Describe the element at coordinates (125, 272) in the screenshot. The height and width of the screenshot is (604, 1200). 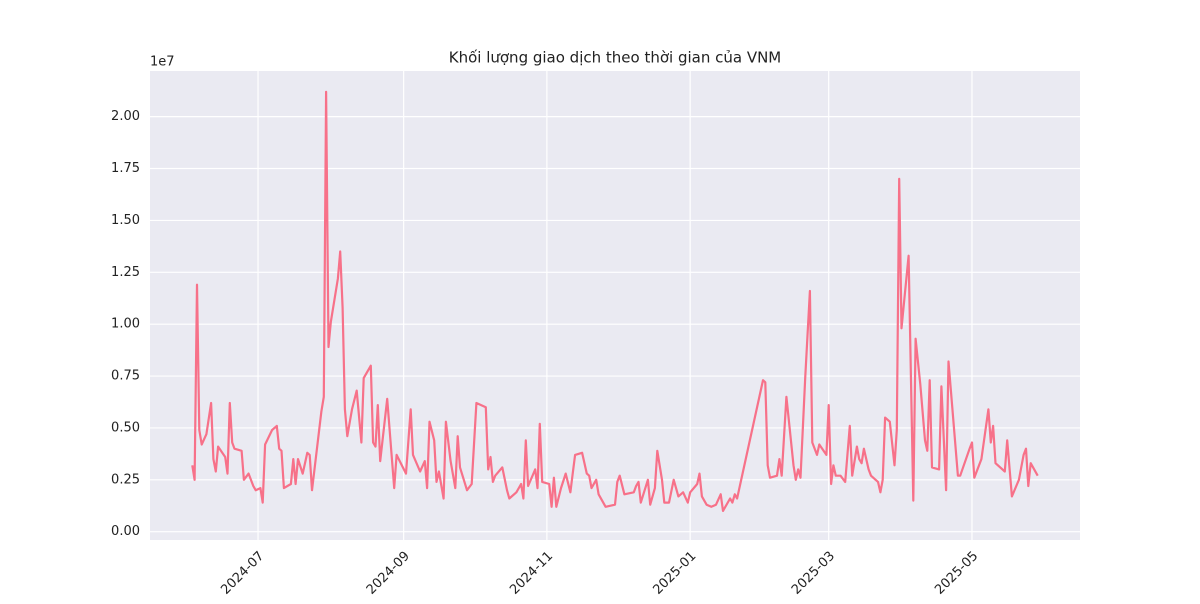
I see `y-tick-label: 1.25` at that location.